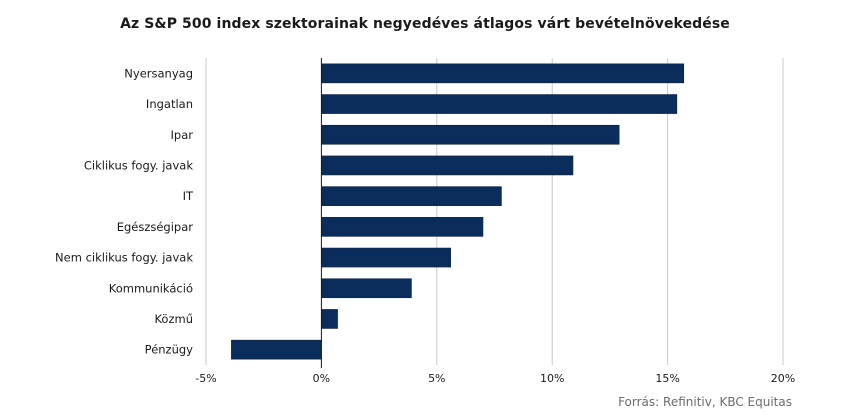 The width and height of the screenshot is (850, 416). What do you see at coordinates (155, 227) in the screenshot?
I see `category-label-5: Egészségipar` at bounding box center [155, 227].